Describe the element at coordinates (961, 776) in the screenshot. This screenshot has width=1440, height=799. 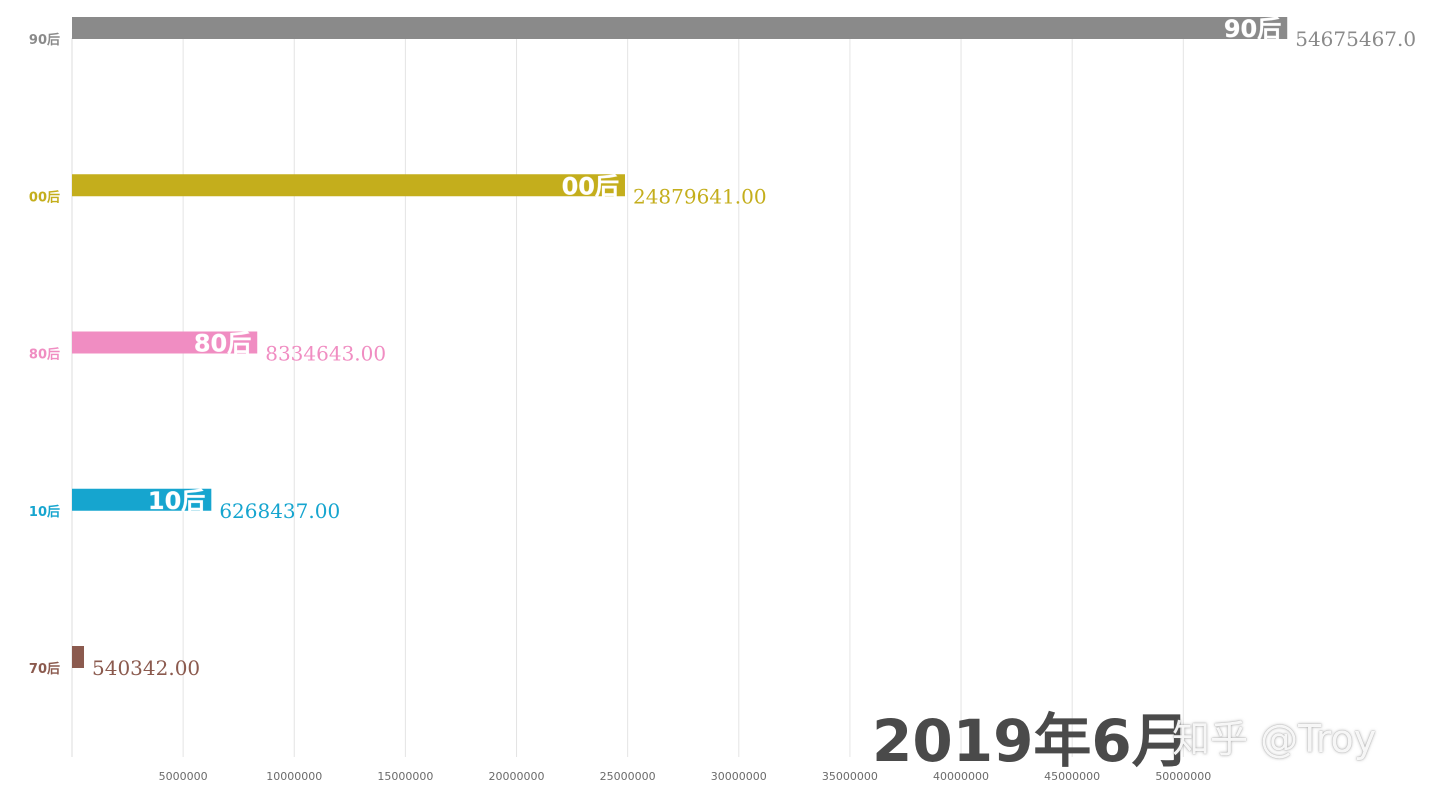
I see `x-tick-label: 40000000` at that location.